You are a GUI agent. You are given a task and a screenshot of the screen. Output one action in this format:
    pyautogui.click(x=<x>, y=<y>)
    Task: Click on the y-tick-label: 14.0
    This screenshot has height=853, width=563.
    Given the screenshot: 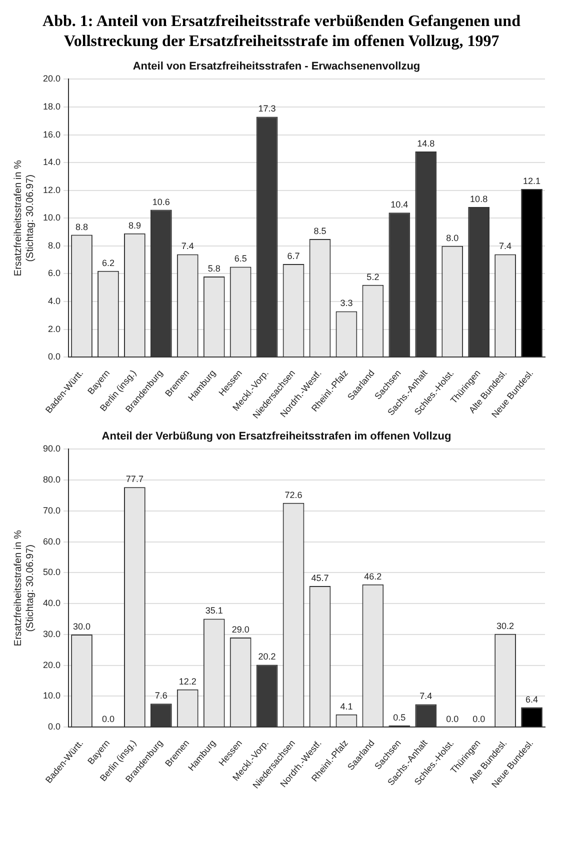 What is the action you would take?
    pyautogui.click(x=51, y=162)
    